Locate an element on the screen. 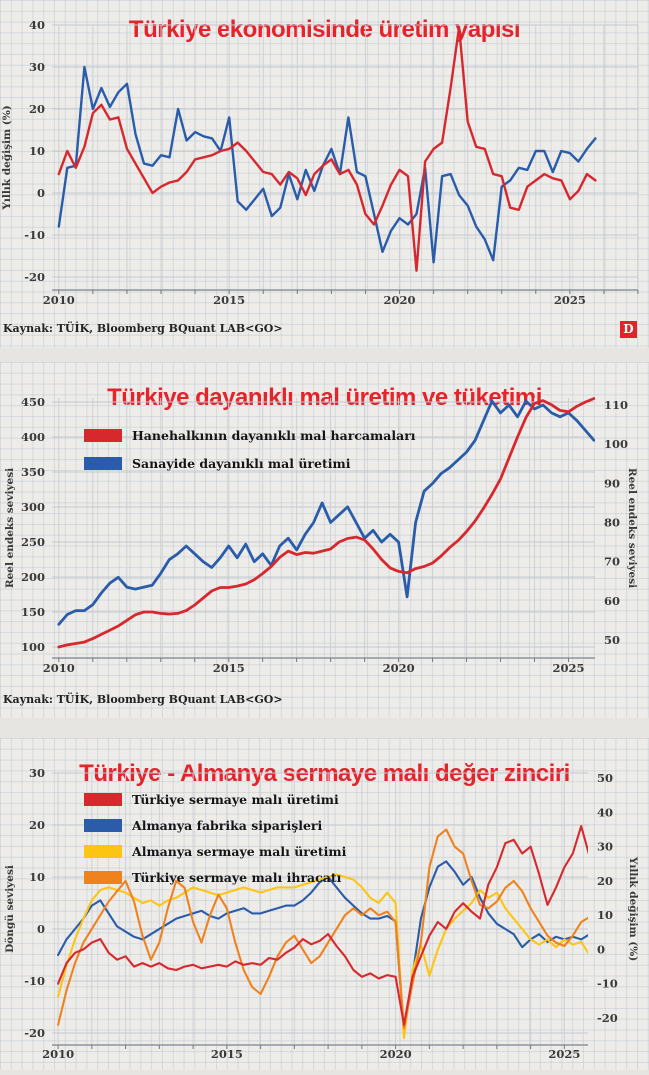 This screenshot has width=649, height=1075. y-tick-label: 150 is located at coordinates (33, 612).